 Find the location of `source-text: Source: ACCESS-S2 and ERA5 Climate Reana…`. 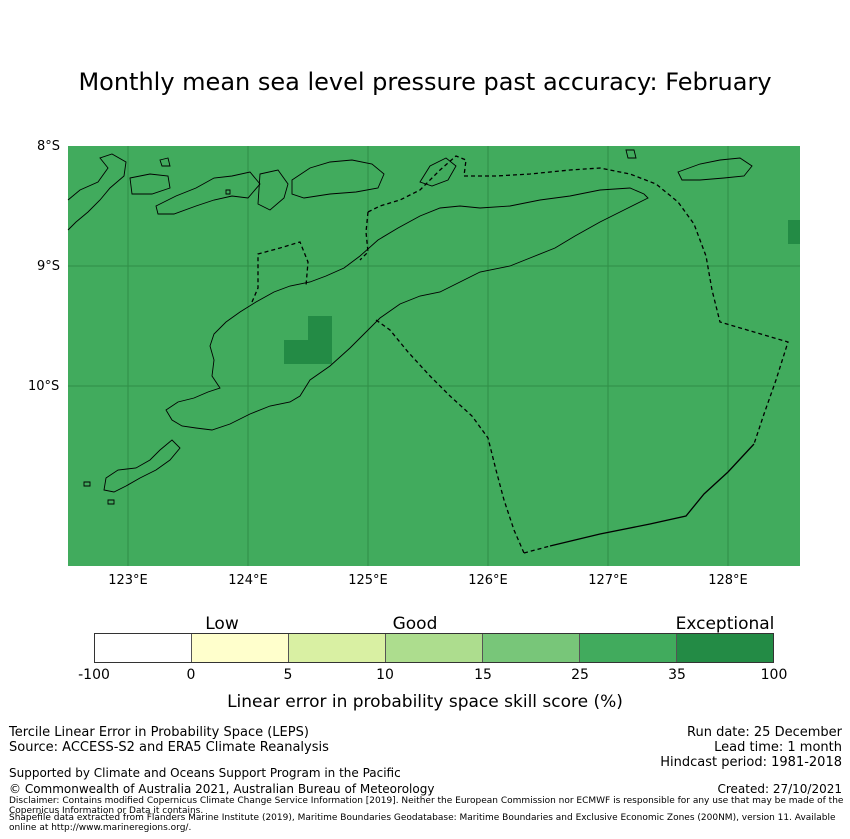

source-text: Source: ACCESS-S2 and ERA5 Climate Reana… is located at coordinates (169, 747).